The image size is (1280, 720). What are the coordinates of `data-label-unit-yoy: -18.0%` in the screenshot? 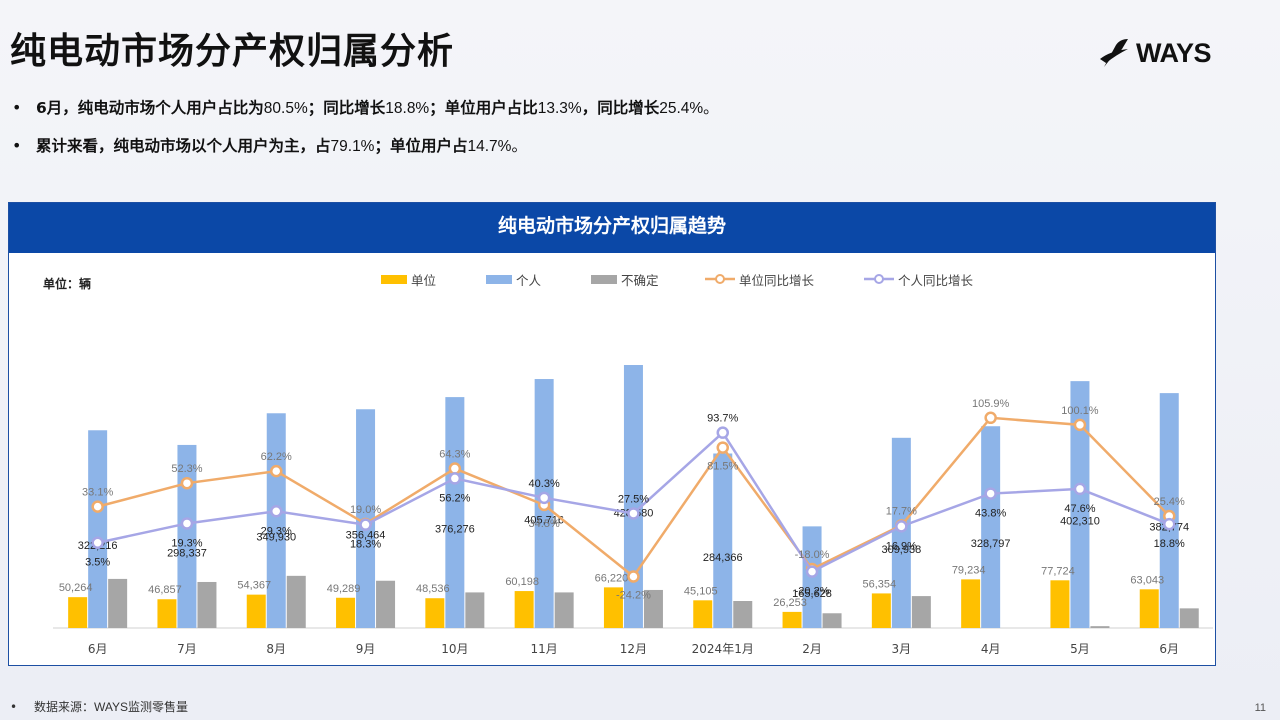 It's located at (812, 555).